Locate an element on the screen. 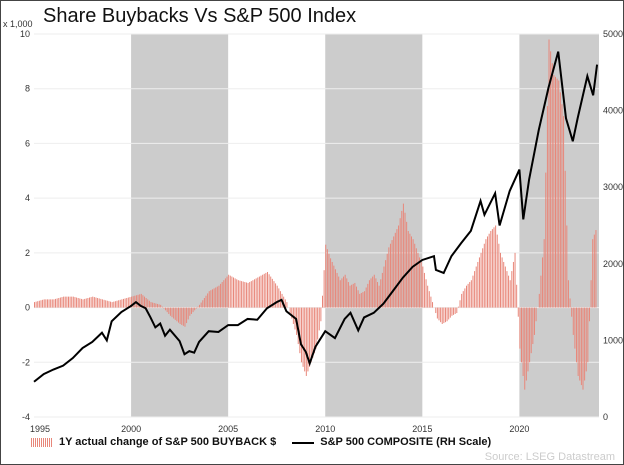  legend-bar-label: 1Y actual change of S&P 500 BUYBACK $ is located at coordinates (168, 442).